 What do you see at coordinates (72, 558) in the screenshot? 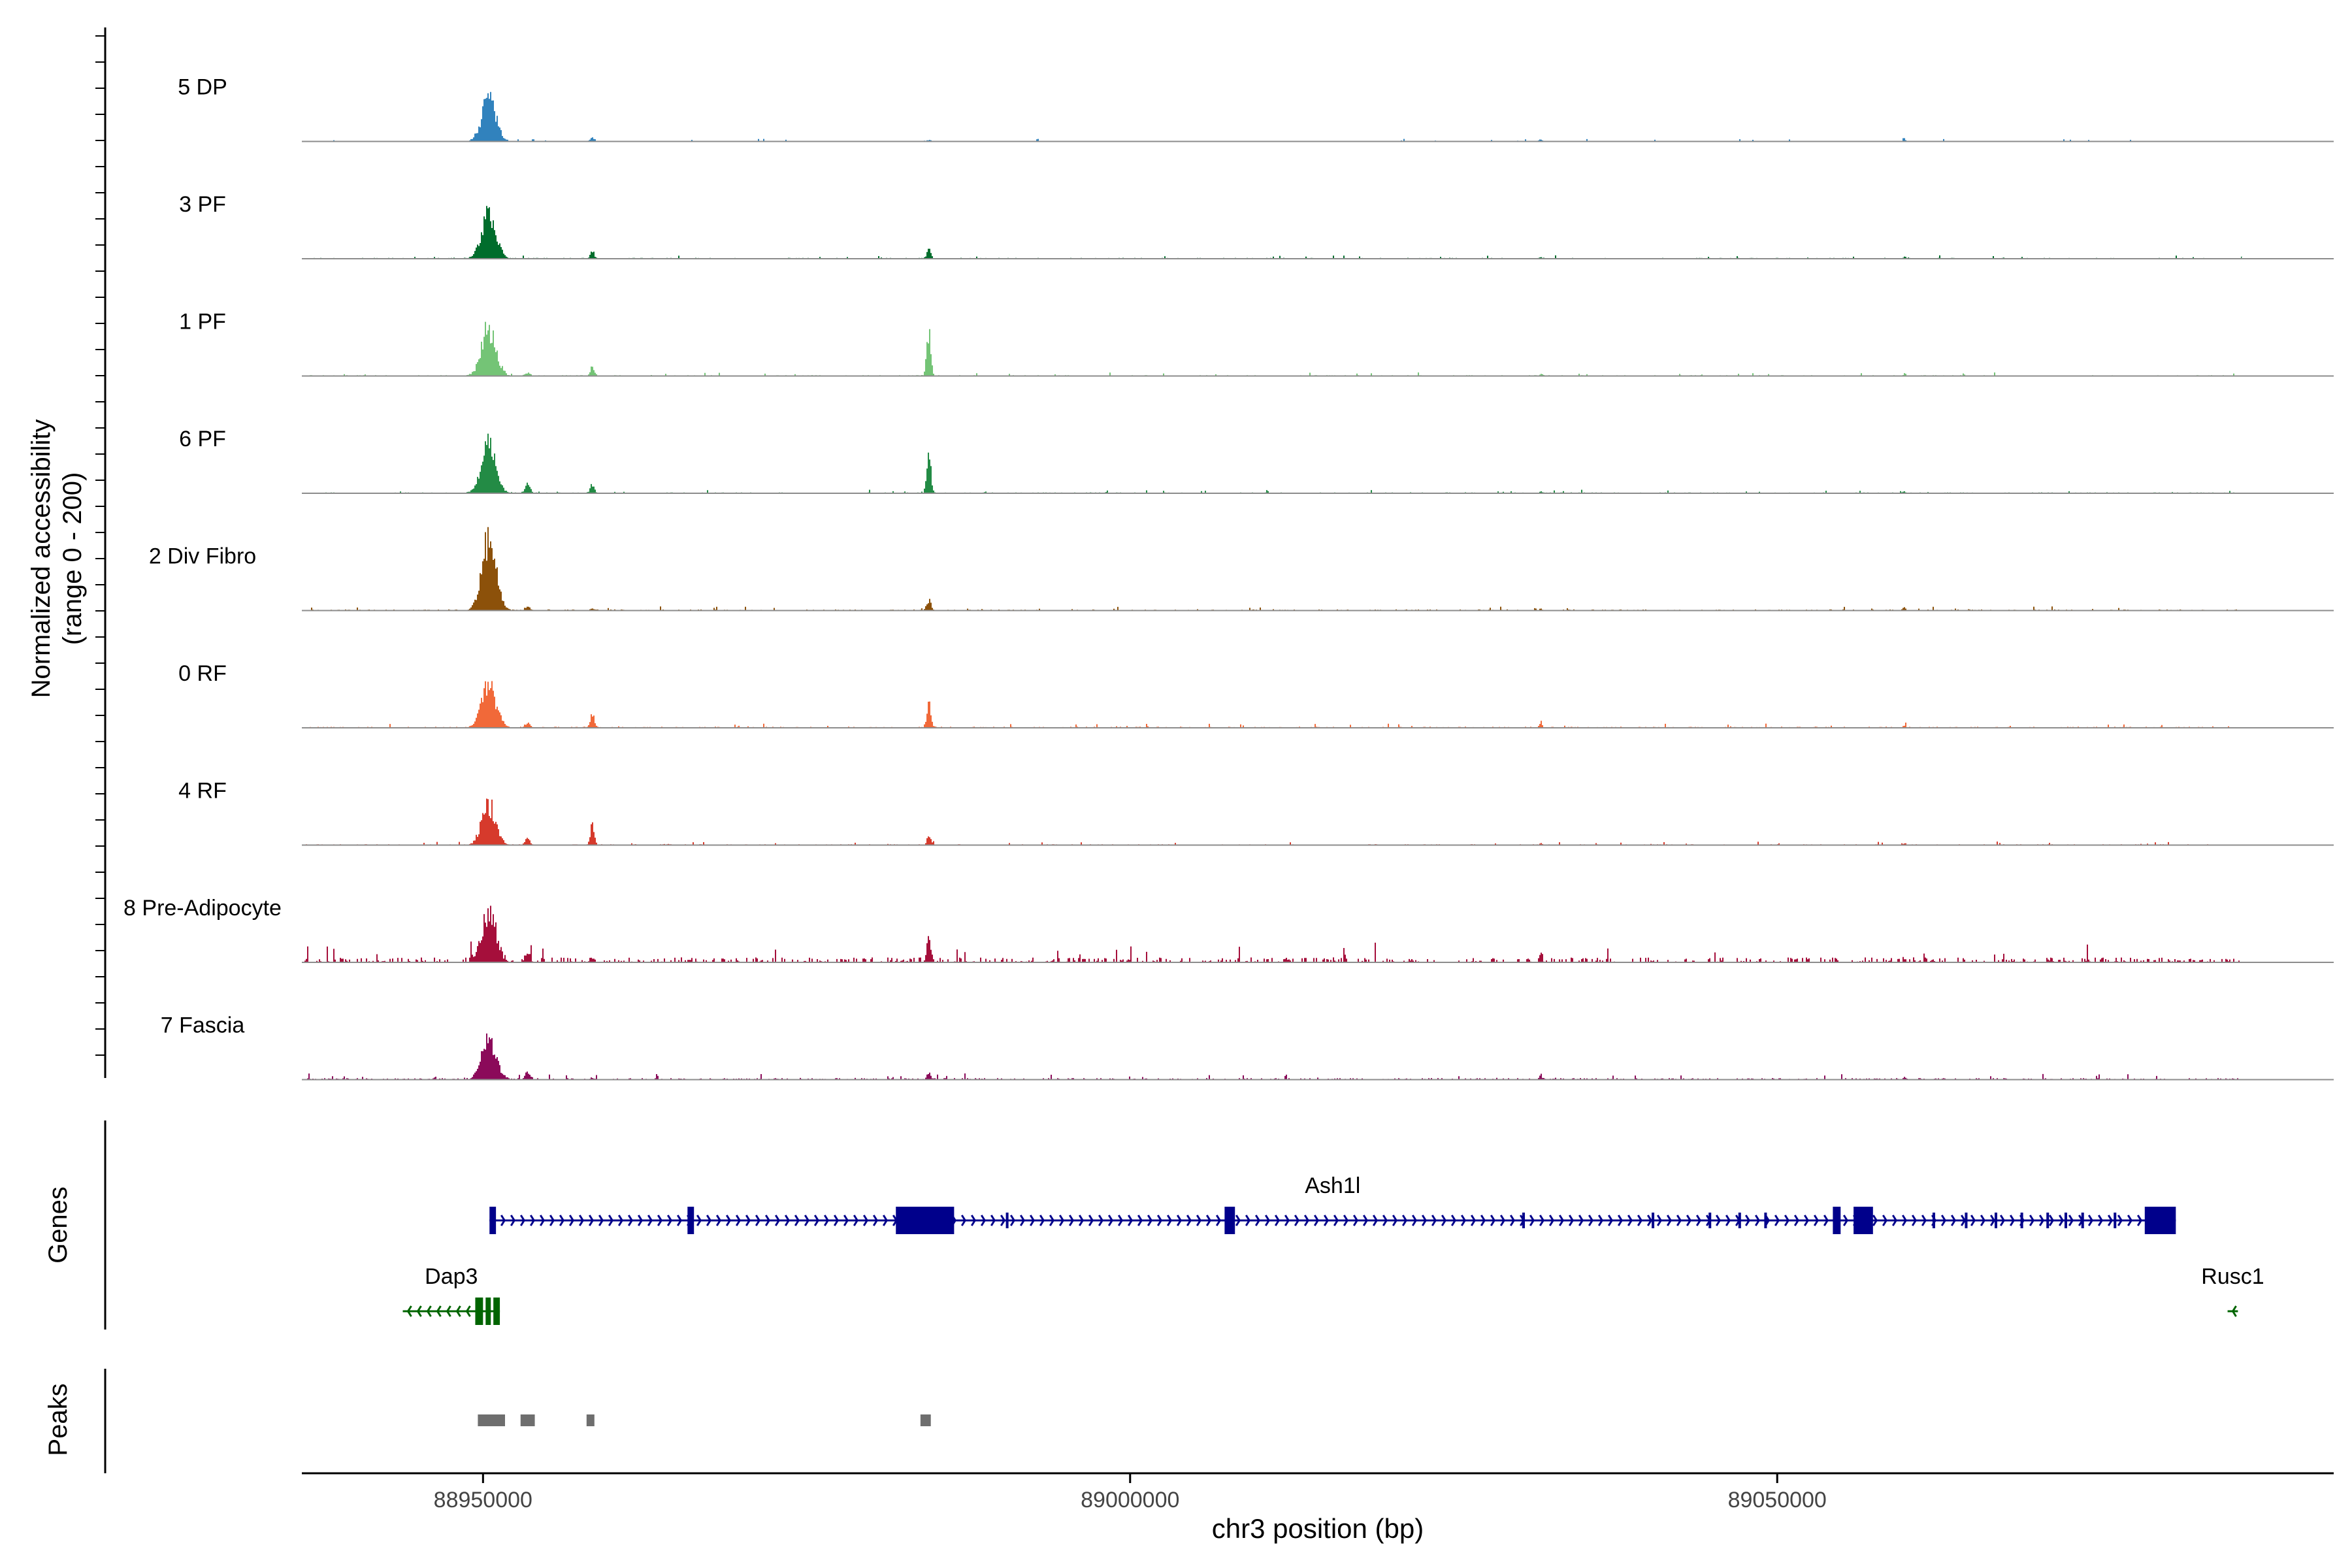
I see `y-axis-title-line2: (range 0 - 200)` at bounding box center [72, 558].